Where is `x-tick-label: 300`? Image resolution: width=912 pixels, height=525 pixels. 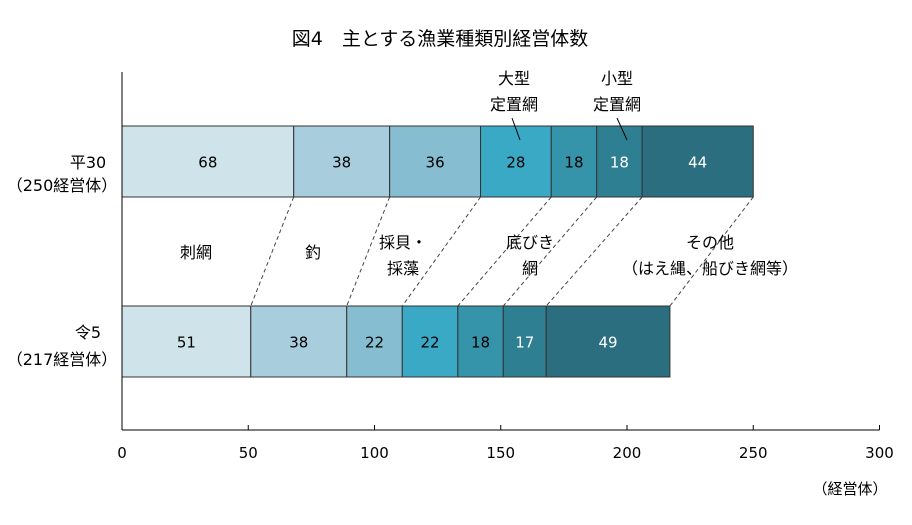
x-tick-label: 300 is located at coordinates (879, 453).